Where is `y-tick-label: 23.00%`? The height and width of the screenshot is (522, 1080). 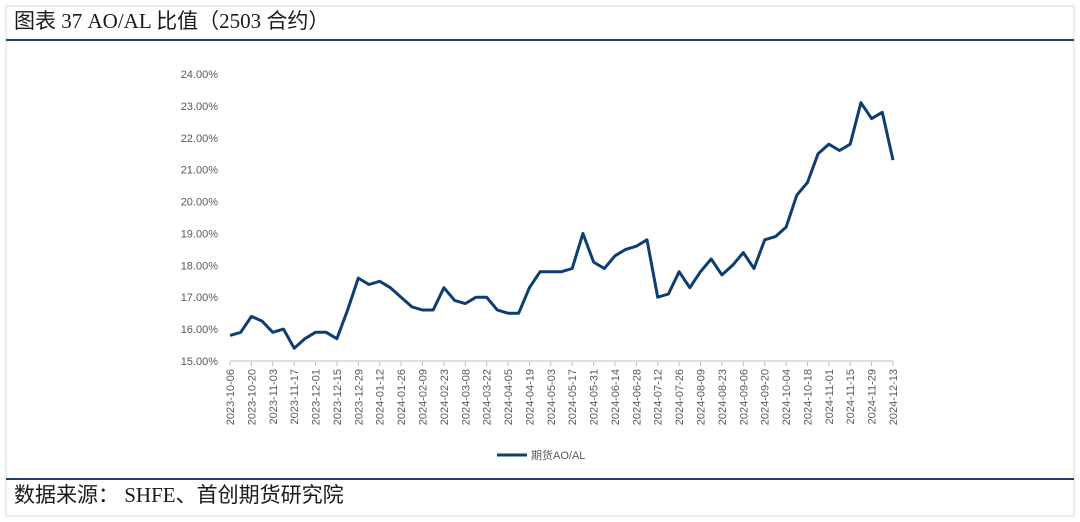
y-tick-label: 23.00% is located at coordinates (200, 107).